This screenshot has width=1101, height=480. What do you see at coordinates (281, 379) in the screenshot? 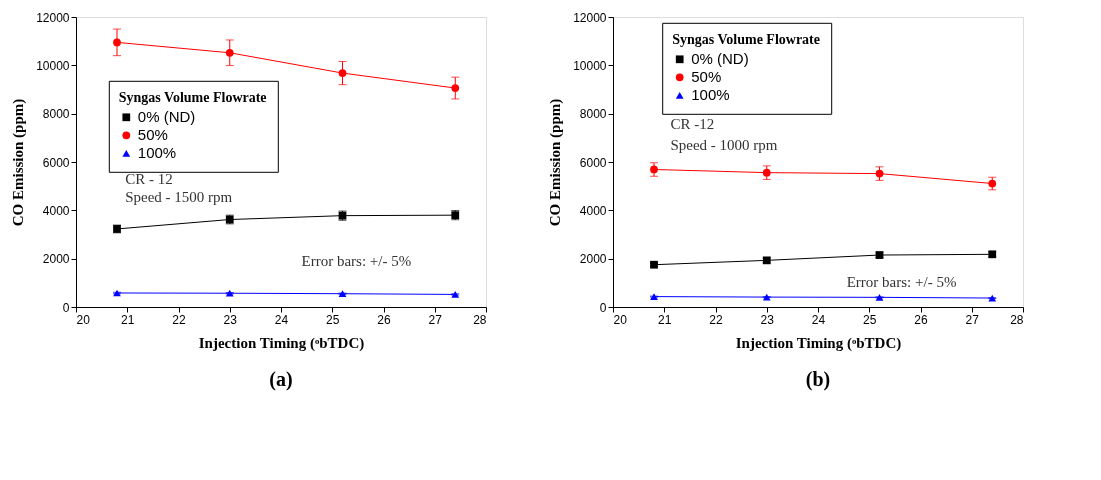
I see `text: (a)` at bounding box center [281, 379].